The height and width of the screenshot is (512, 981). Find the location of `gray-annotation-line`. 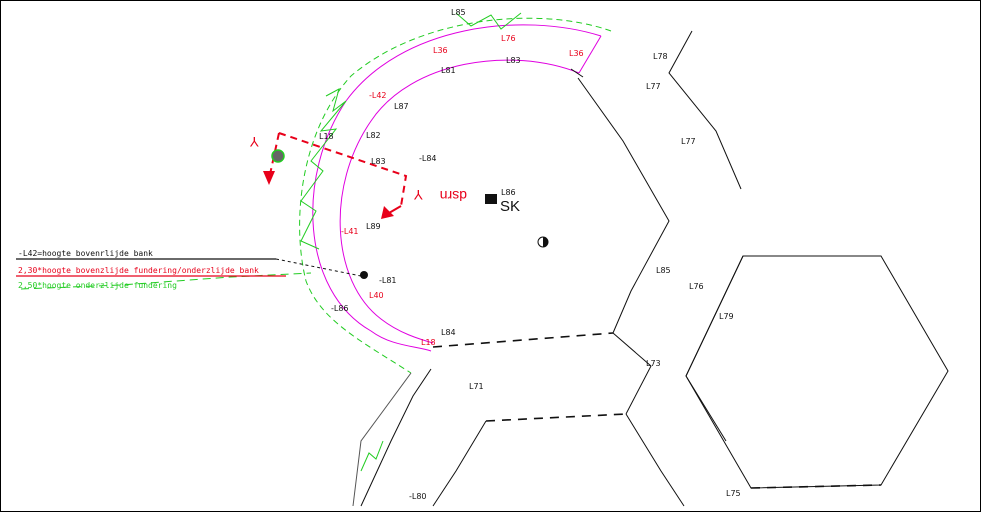

gray-annotation-line is located at coordinates (382, 439).